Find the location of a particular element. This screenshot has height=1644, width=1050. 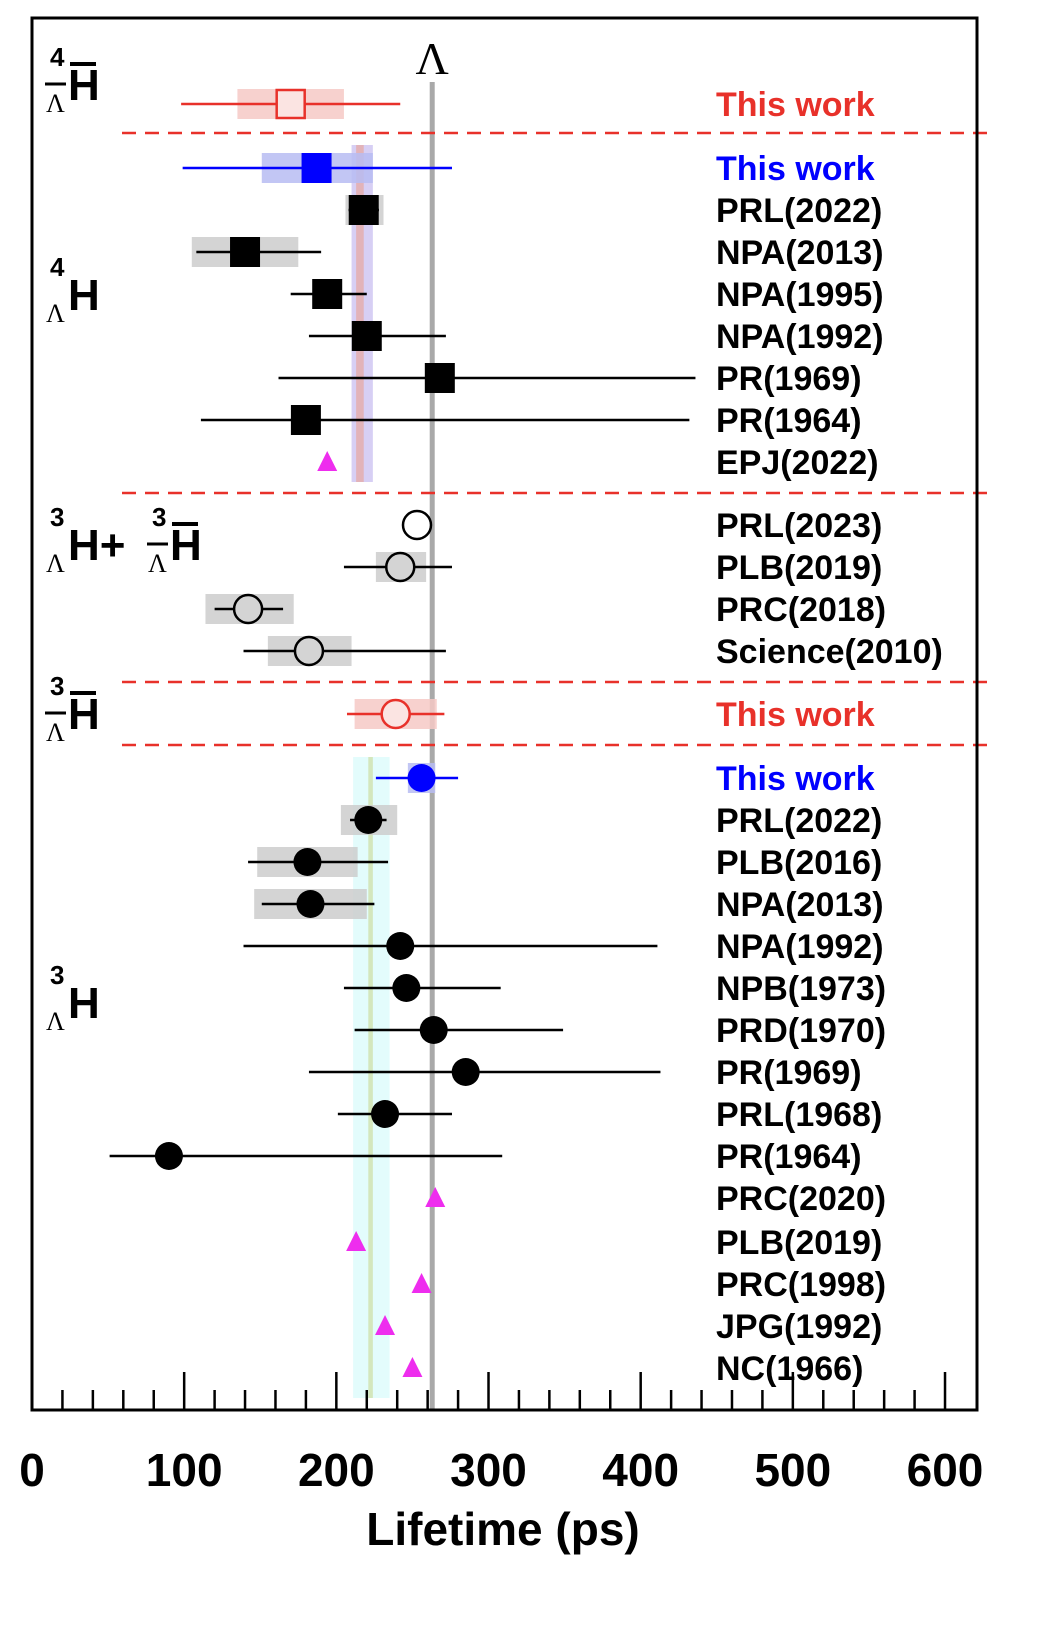

reference-label: EPJ(2022) is located at coordinates (797, 463).